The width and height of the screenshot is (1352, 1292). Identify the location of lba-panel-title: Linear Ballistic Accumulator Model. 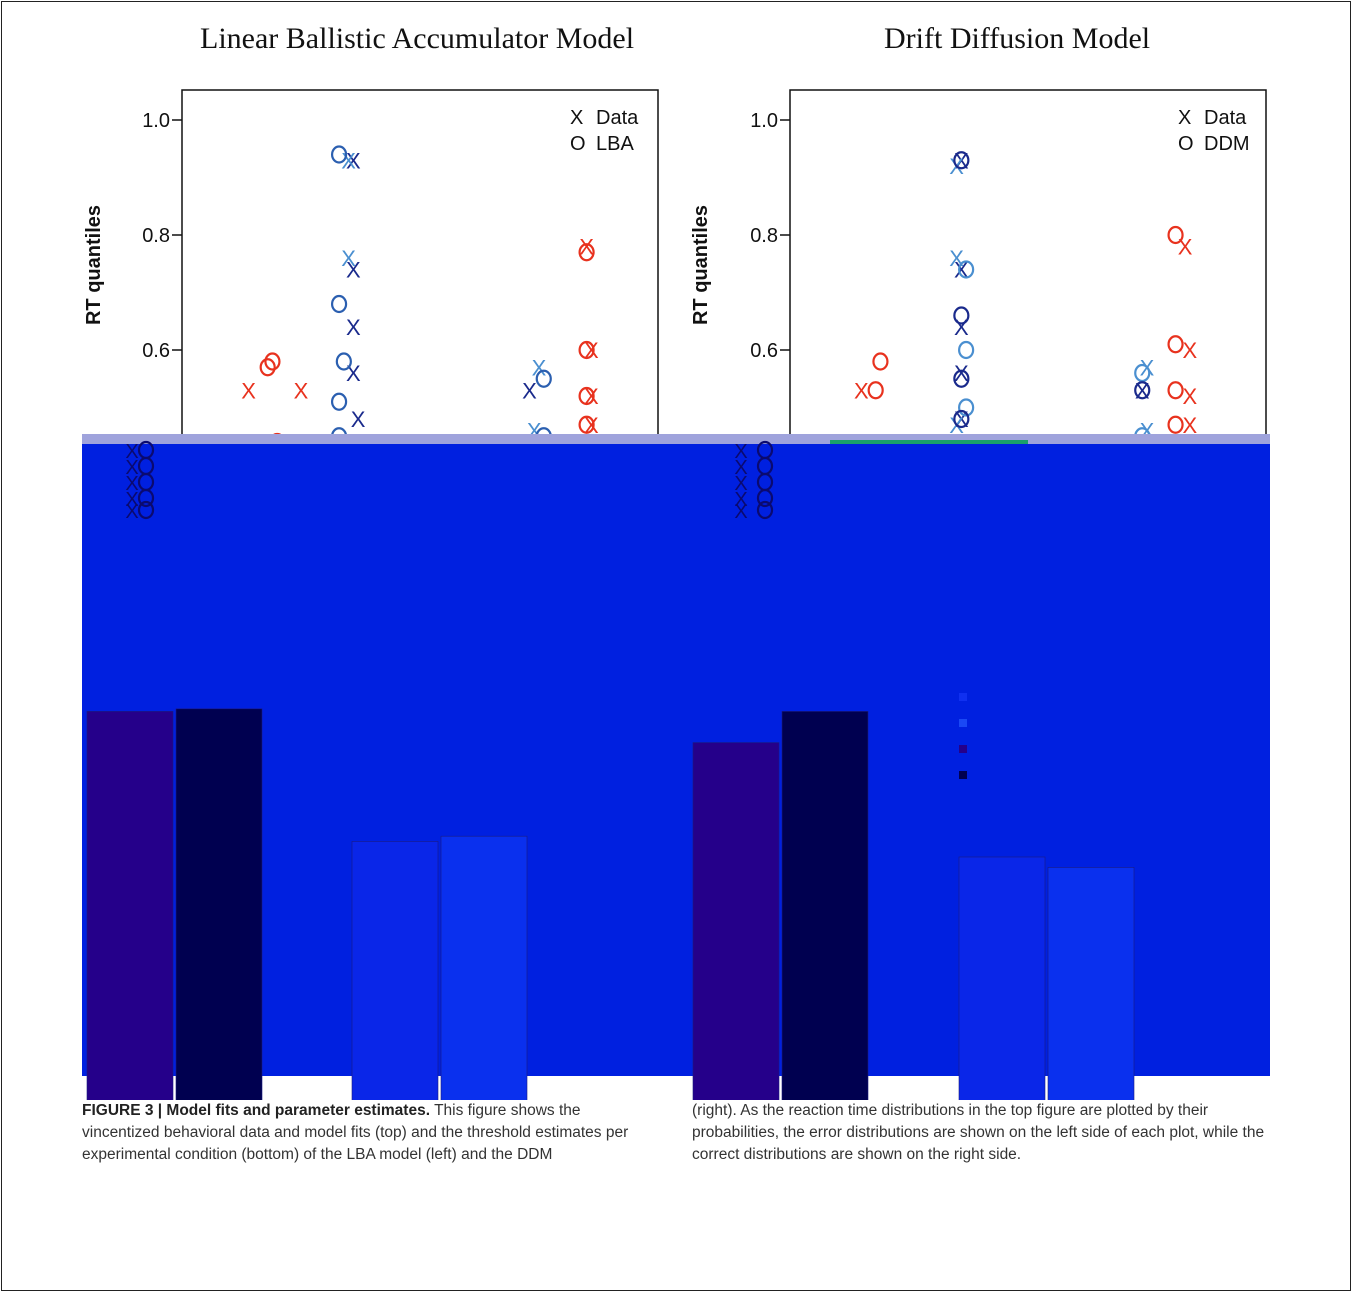
(417, 38).